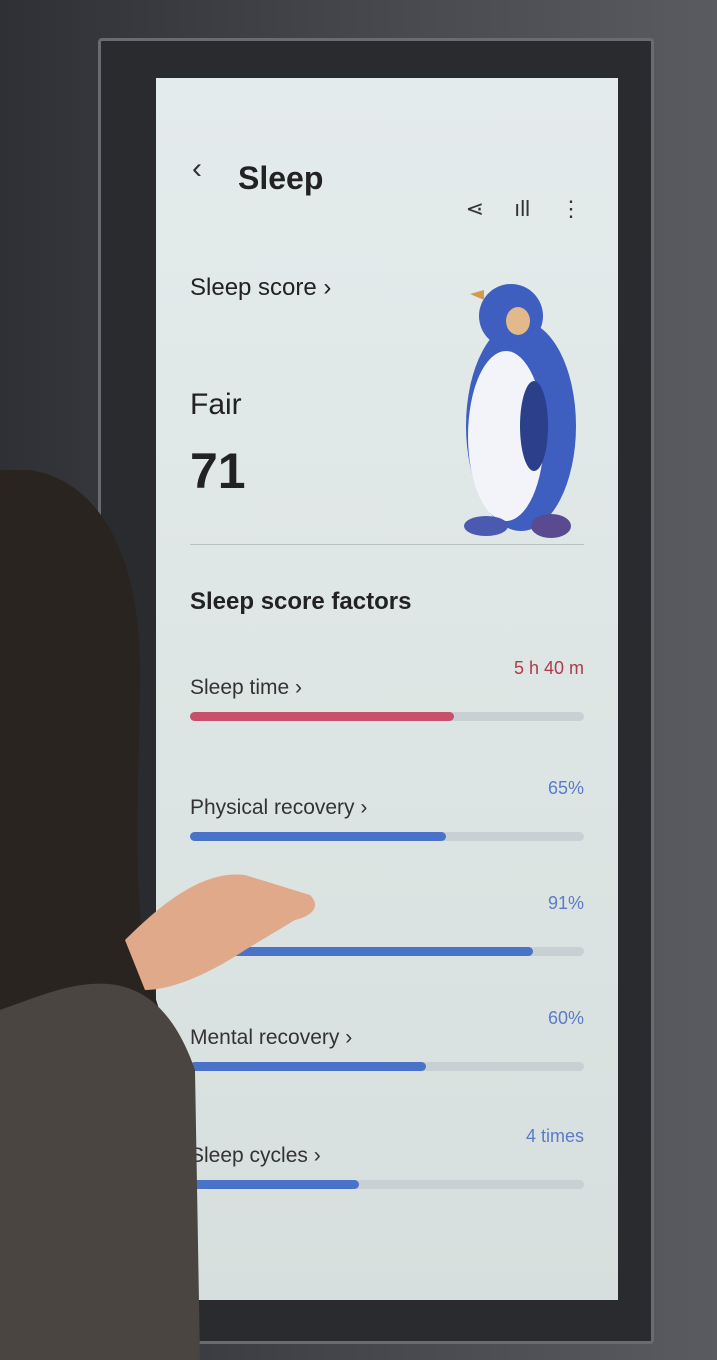 Image resolution: width=717 pixels, height=1360 pixels. What do you see at coordinates (387, 1157) in the screenshot?
I see `factor-row: Sleep cycles › 4 times` at bounding box center [387, 1157].